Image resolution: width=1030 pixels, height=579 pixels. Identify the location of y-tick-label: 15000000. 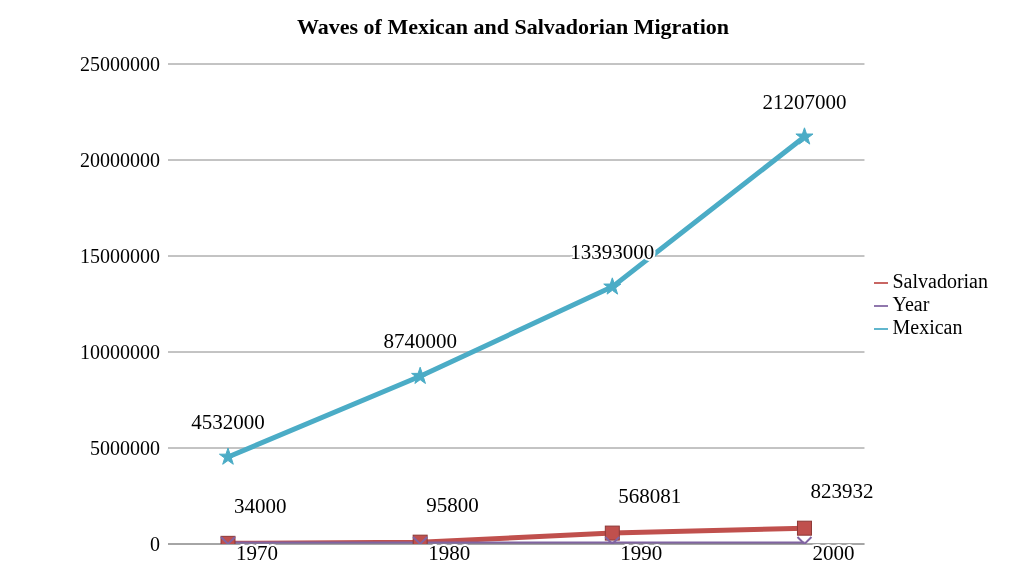
(120, 256).